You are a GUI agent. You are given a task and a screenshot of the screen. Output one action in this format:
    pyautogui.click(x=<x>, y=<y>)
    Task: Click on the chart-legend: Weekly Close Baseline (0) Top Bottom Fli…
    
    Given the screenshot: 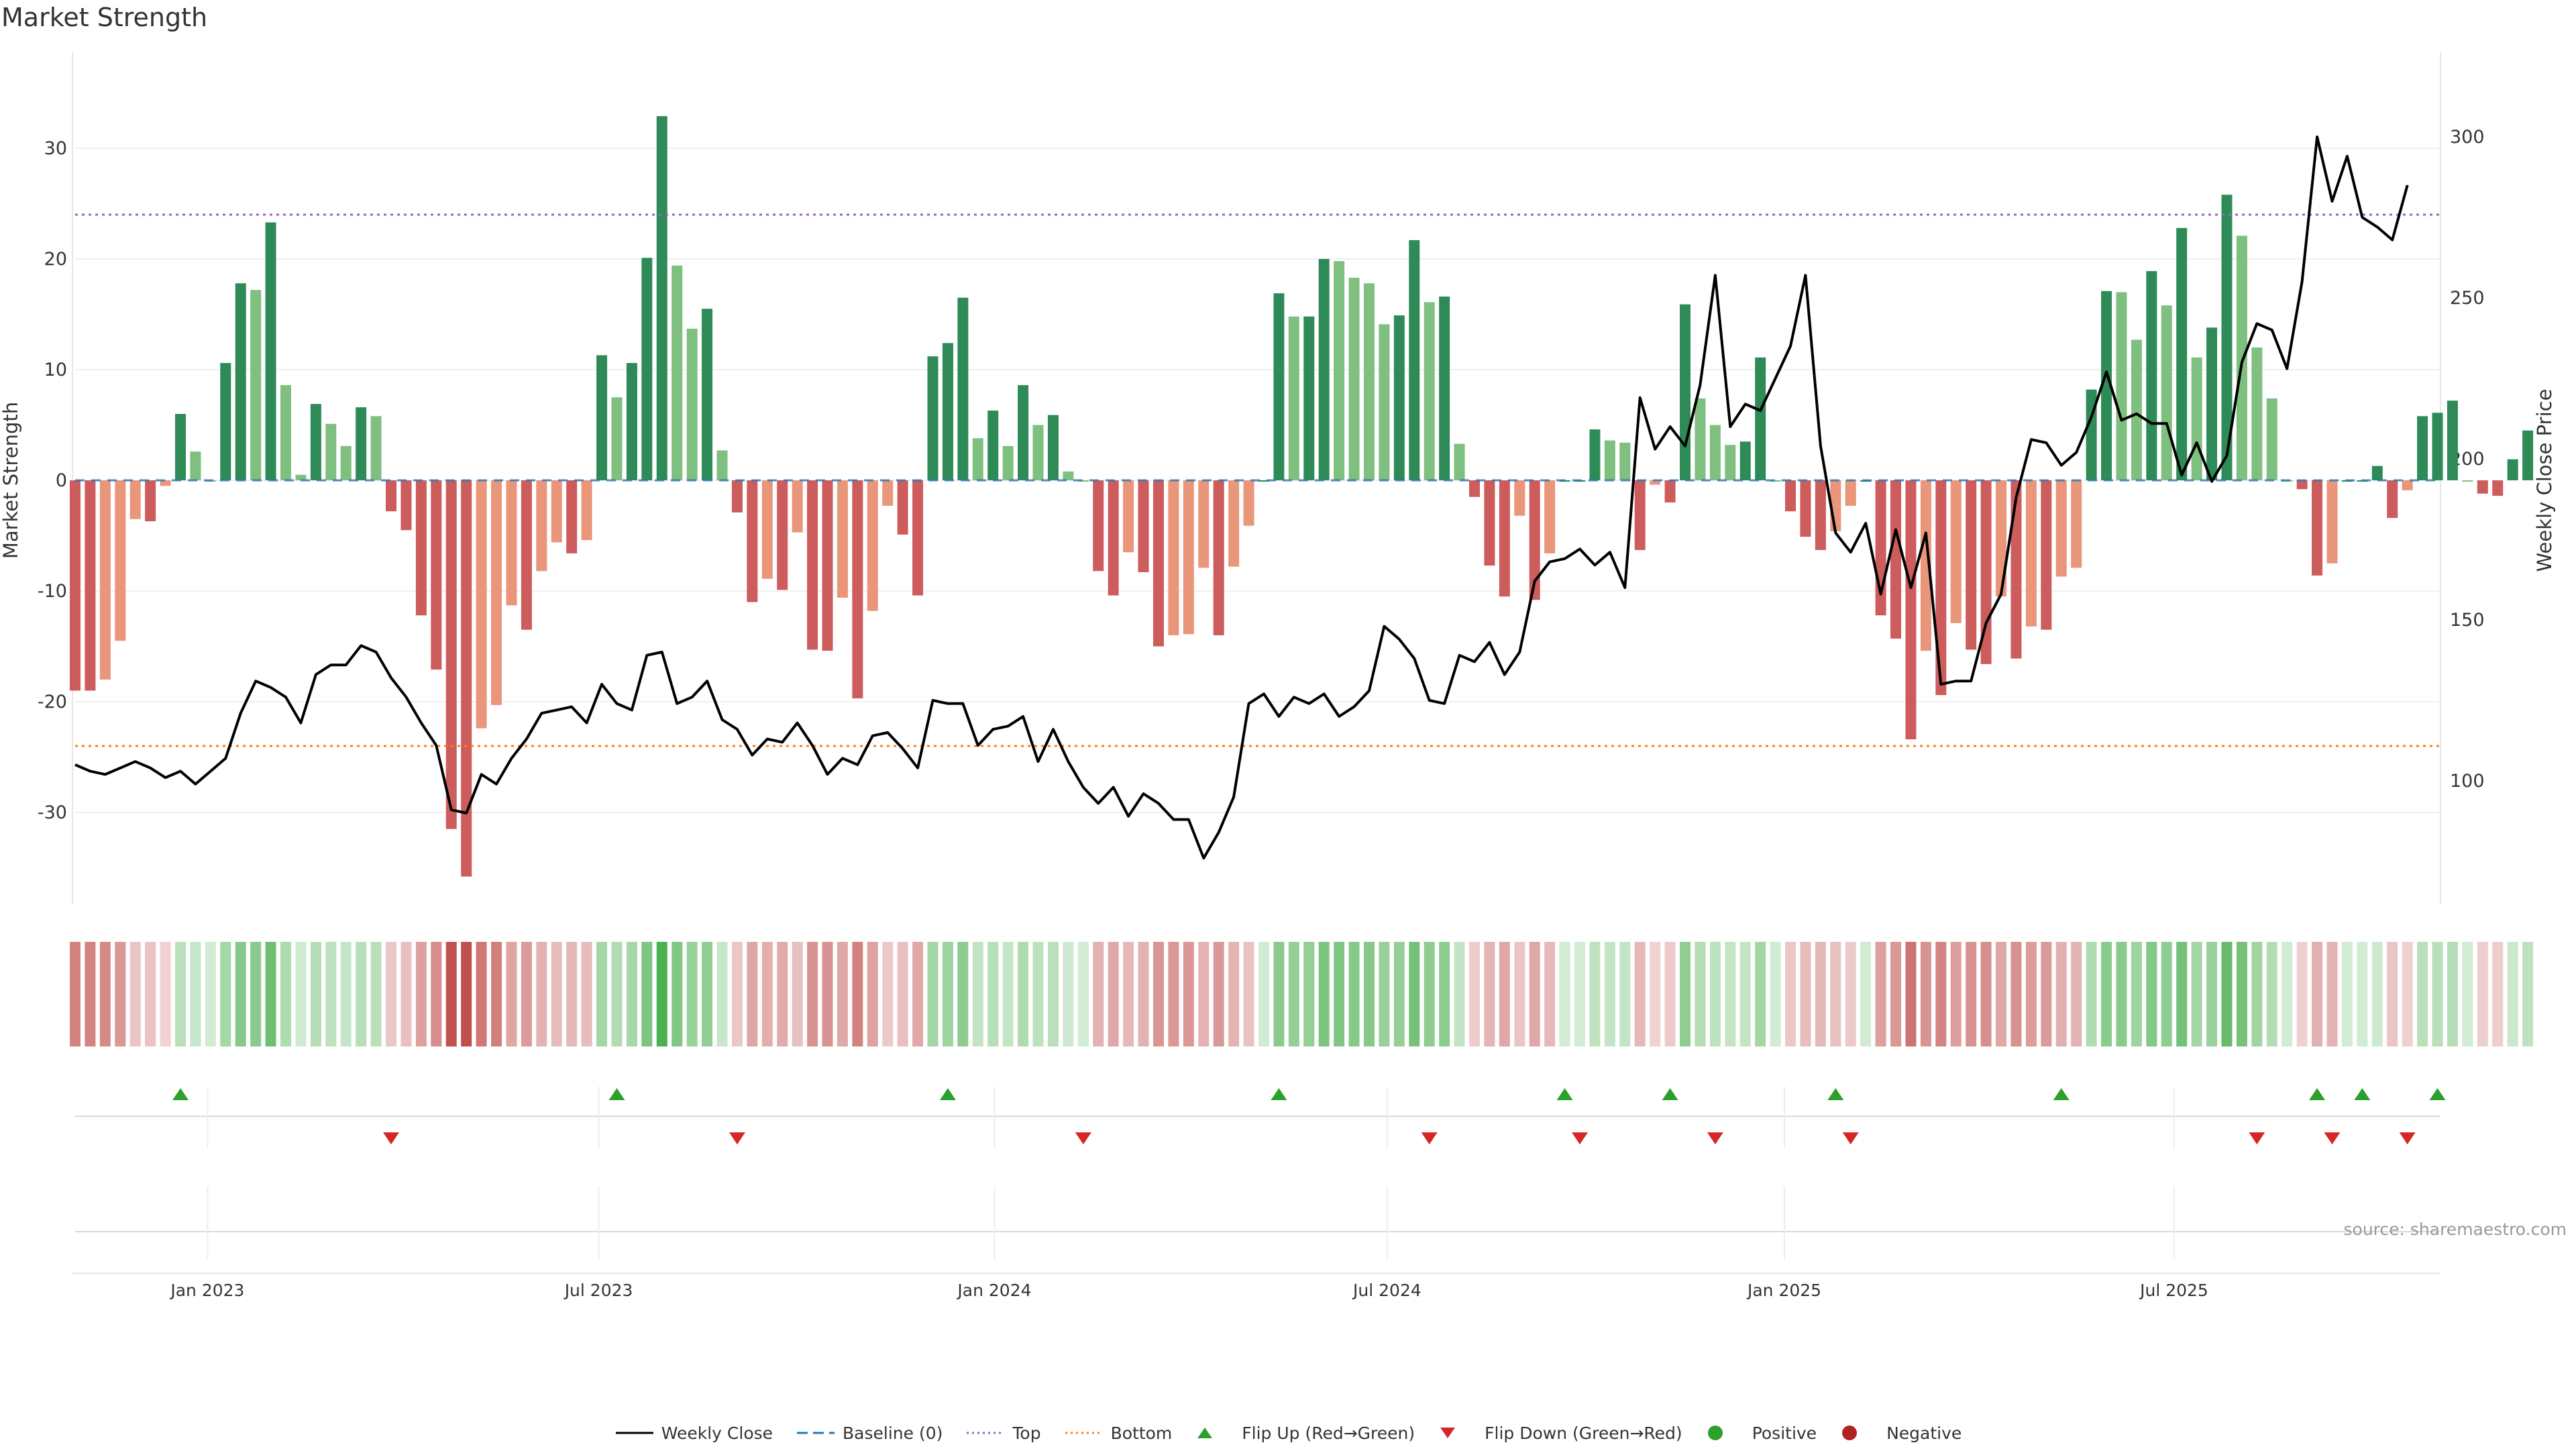 What is the action you would take?
    pyautogui.click(x=1288, y=1432)
    